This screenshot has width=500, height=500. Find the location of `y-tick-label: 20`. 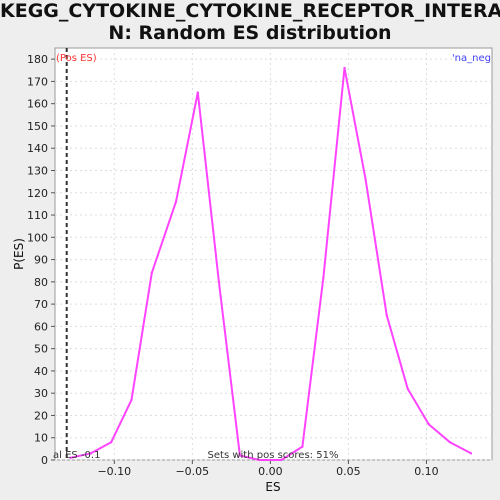

y-tick-label: 20 is located at coordinates (41, 415).